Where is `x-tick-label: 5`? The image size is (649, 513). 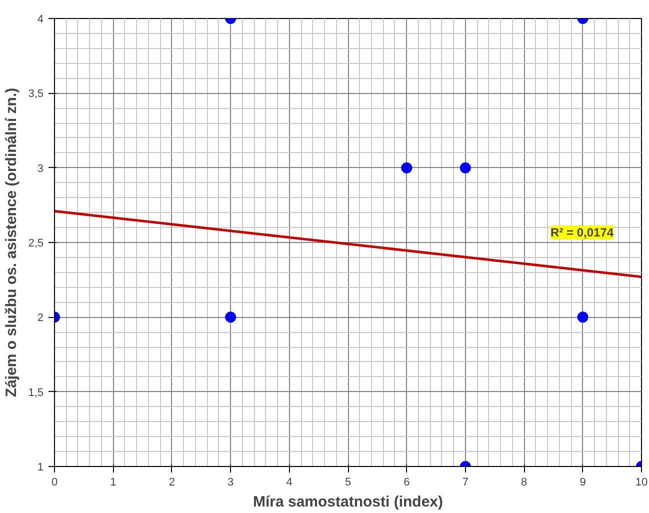 x-tick-label: 5 is located at coordinates (348, 482).